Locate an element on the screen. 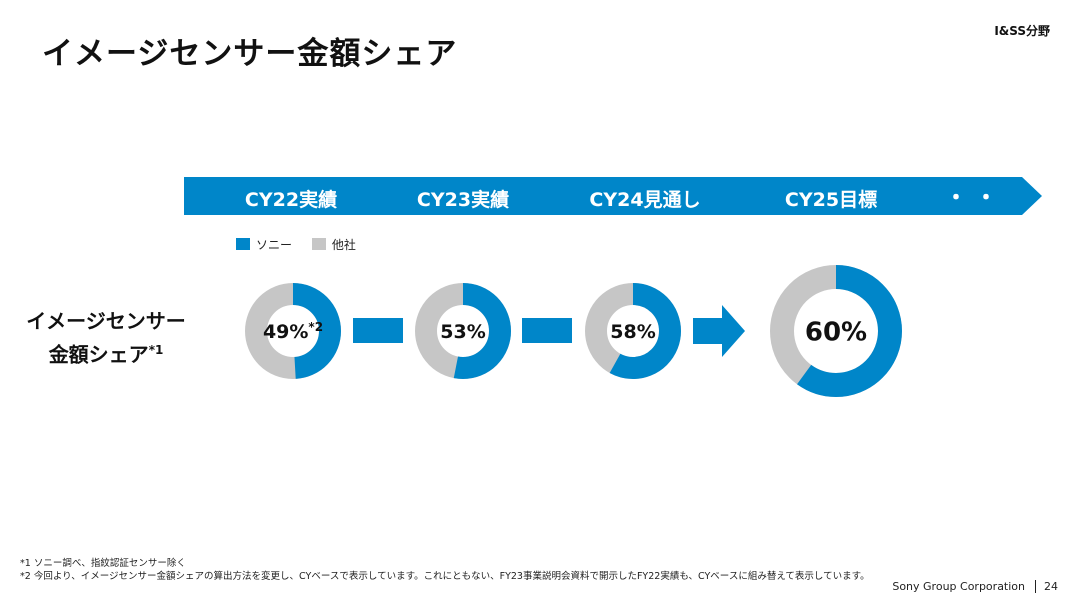  period-cy25: CY25目標 is located at coordinates (831, 200).